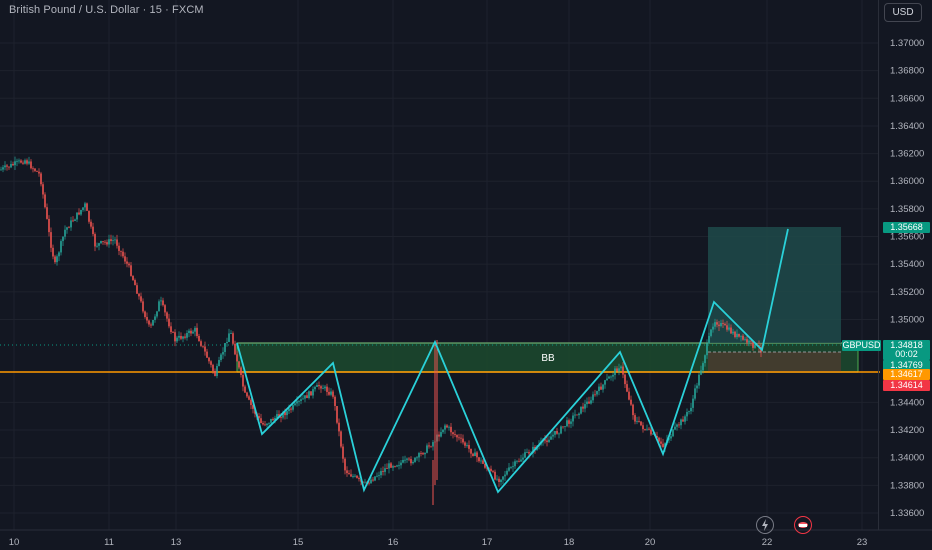 This screenshot has height=550, width=932. I want to click on time-tick-label: 13, so click(176, 542).